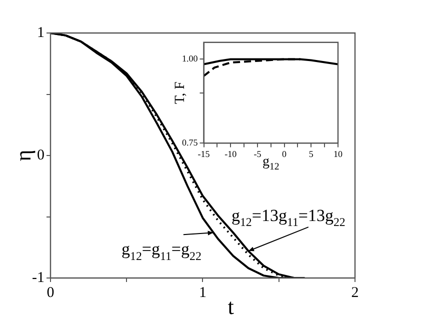 The image size is (436, 327). What do you see at coordinates (23, 156) in the screenshot?
I see `y-axis-title: η` at bounding box center [23, 156].